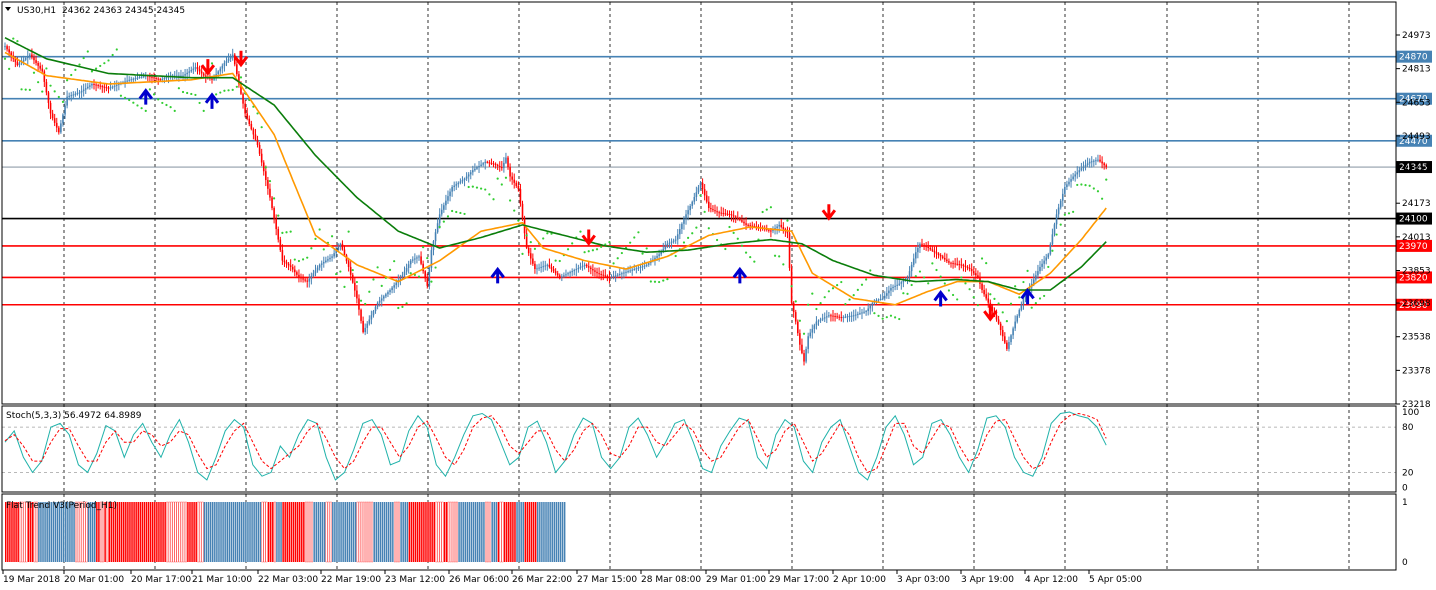 This screenshot has width=1436, height=590. What do you see at coordinates (8, 9) in the screenshot?
I see `triangle-down-icon` at bounding box center [8, 9].